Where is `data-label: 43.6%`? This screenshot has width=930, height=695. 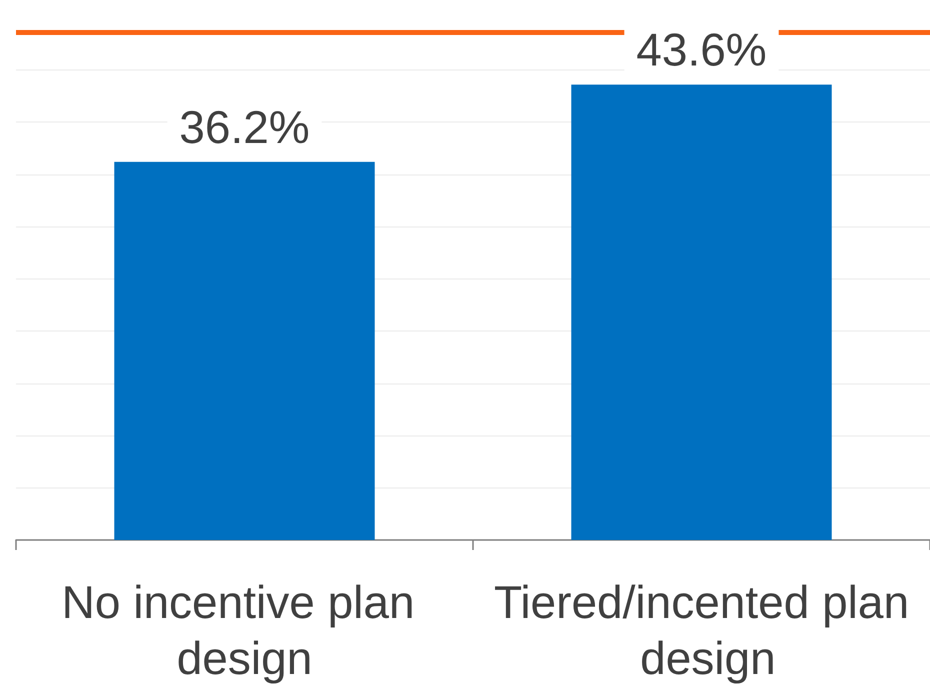
data-label: 43.6% is located at coordinates (701, 50).